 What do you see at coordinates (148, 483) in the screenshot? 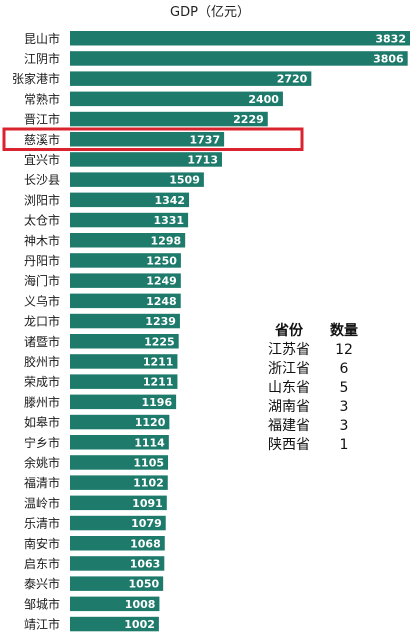
I see `value-label: 1102` at bounding box center [148, 483].